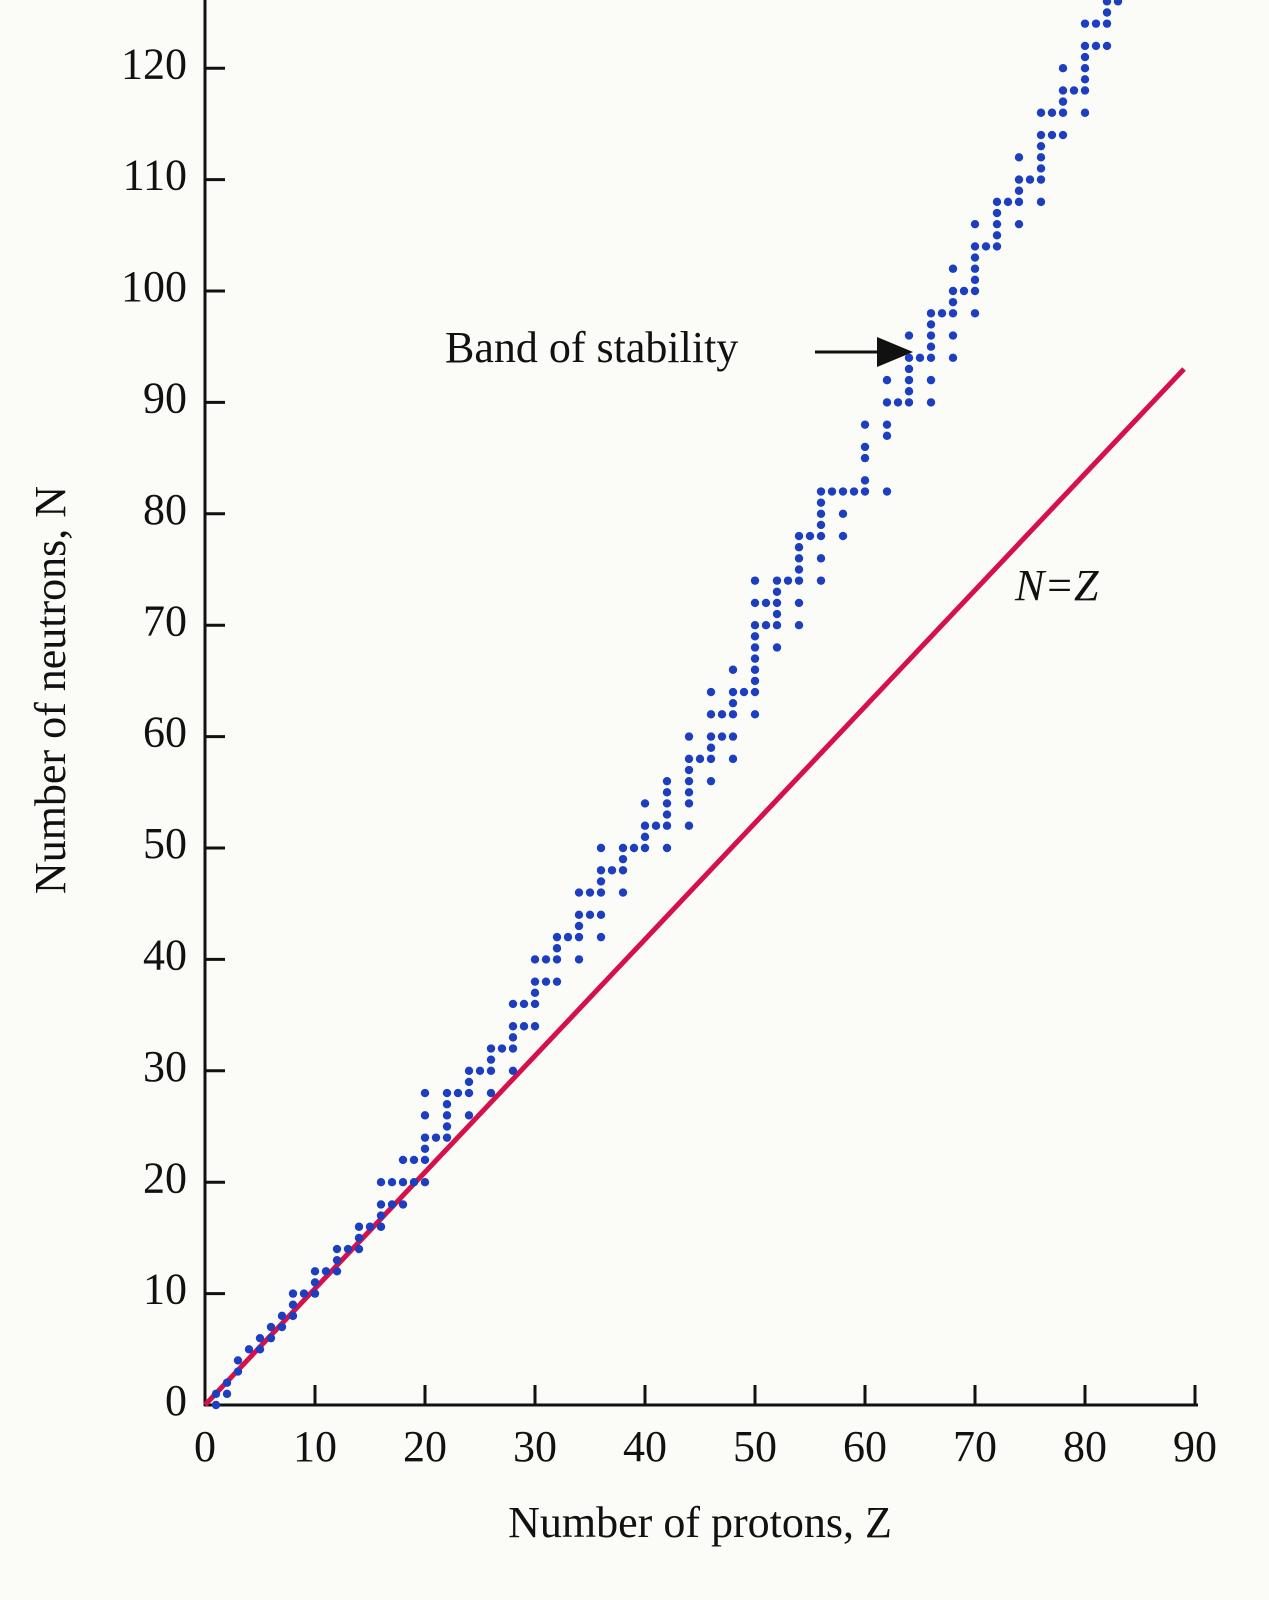  What do you see at coordinates (1195, 1446) in the screenshot?
I see `x-tick-label: 90` at bounding box center [1195, 1446].